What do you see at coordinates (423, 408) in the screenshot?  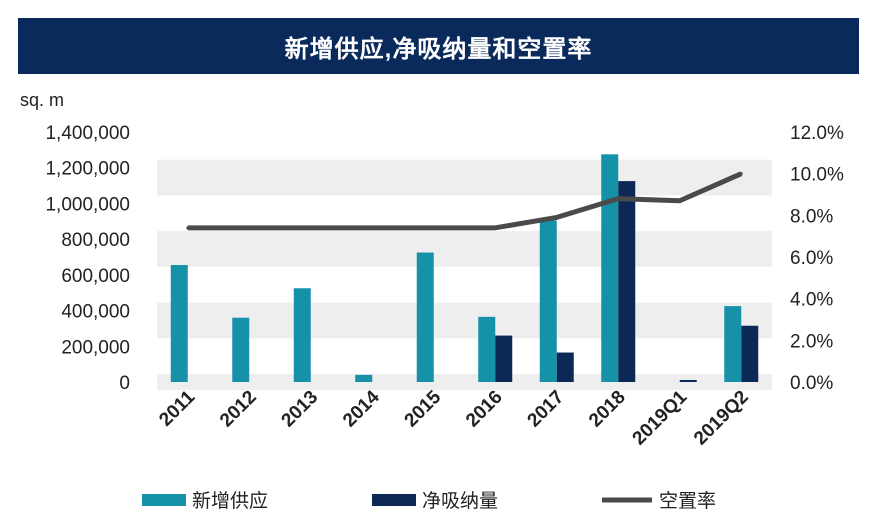 I see `x-tick-label: 2015` at bounding box center [423, 408].